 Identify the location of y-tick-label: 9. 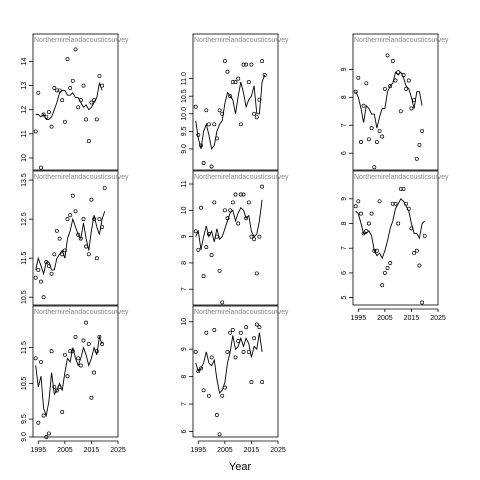
(184, 349).